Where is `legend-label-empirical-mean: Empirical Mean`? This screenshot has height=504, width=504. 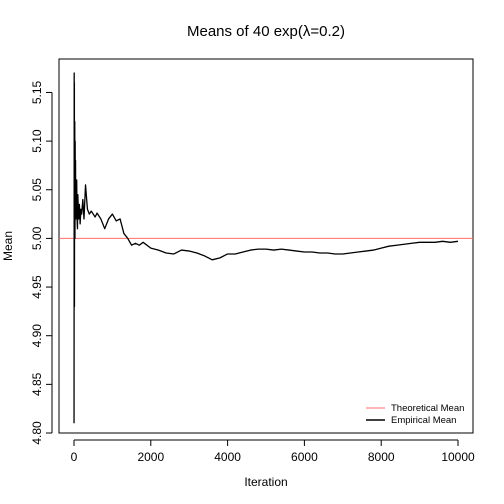
legend-label-empirical-mean: Empirical Mean is located at coordinates (423, 420).